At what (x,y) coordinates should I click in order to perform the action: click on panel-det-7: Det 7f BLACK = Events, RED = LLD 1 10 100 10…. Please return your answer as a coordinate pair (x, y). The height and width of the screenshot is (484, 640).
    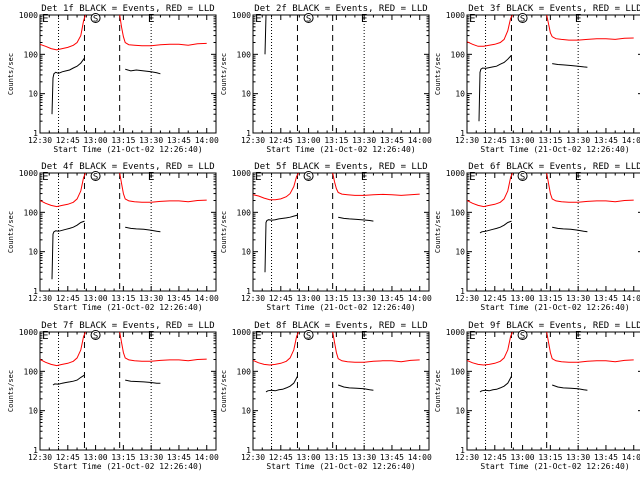
    Looking at the image, I should click on (113, 396).